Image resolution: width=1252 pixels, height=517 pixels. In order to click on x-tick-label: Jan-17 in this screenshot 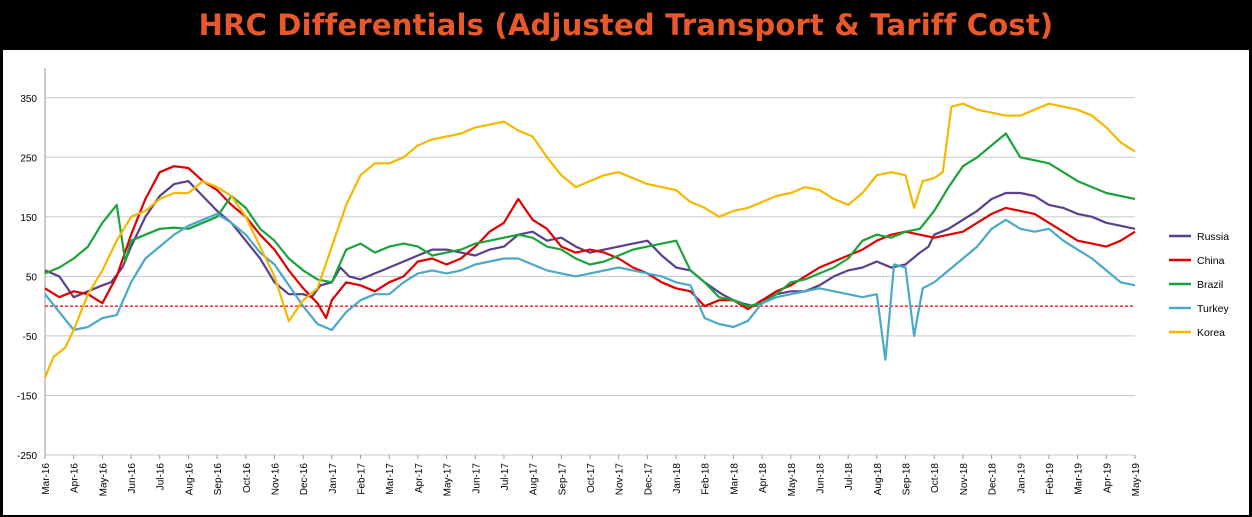, I will do `click(333, 478)`.